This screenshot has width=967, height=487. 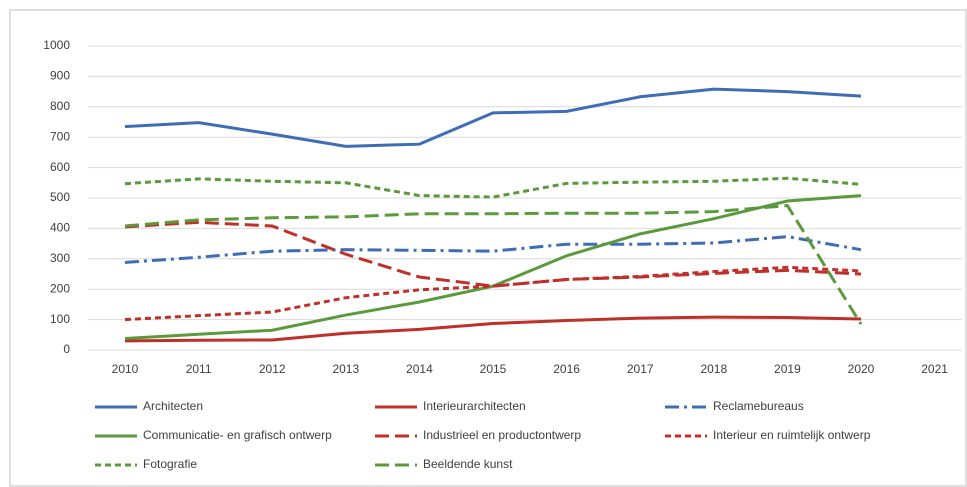 I want to click on y-tick-label: 700, so click(x=60, y=136).